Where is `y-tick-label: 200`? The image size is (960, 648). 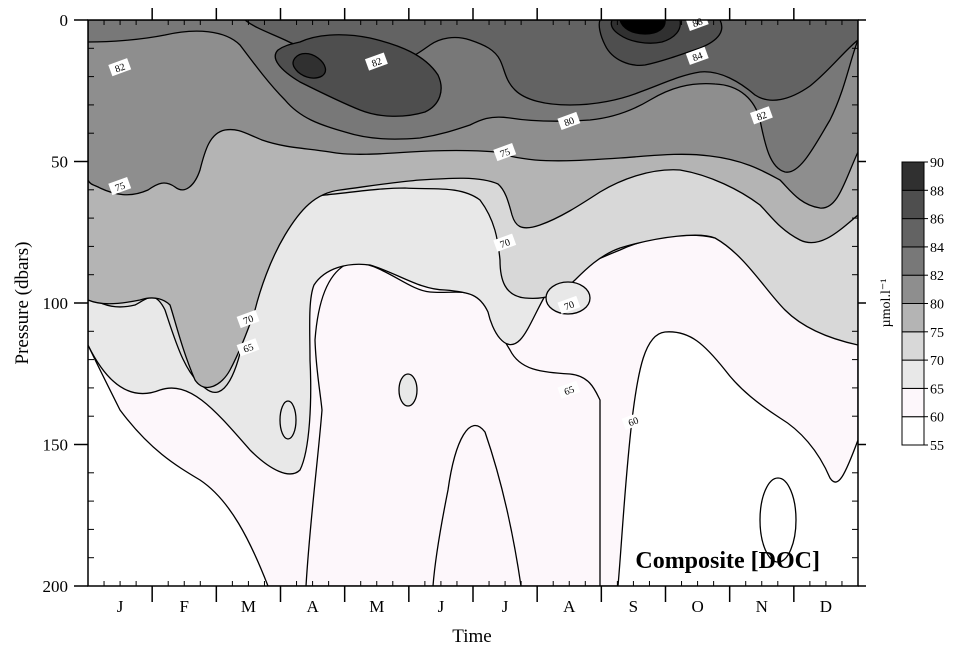 y-tick-label: 200 is located at coordinates (56, 586).